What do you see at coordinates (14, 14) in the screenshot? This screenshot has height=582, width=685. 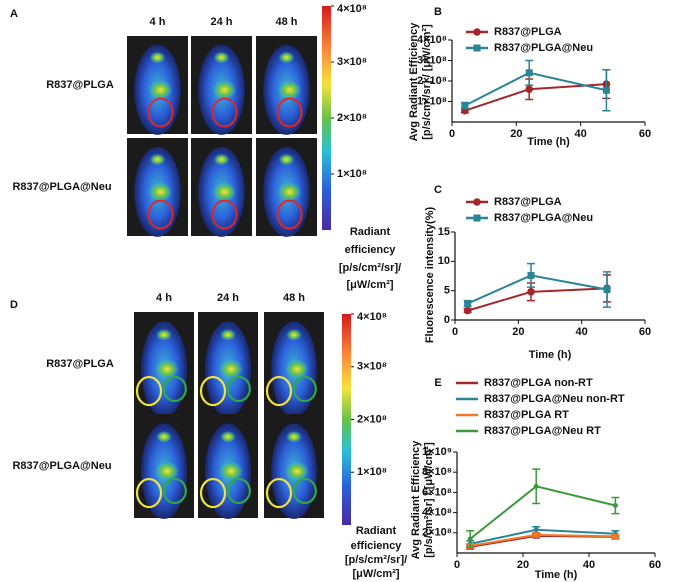 I see `panel-label: A` at bounding box center [14, 14].